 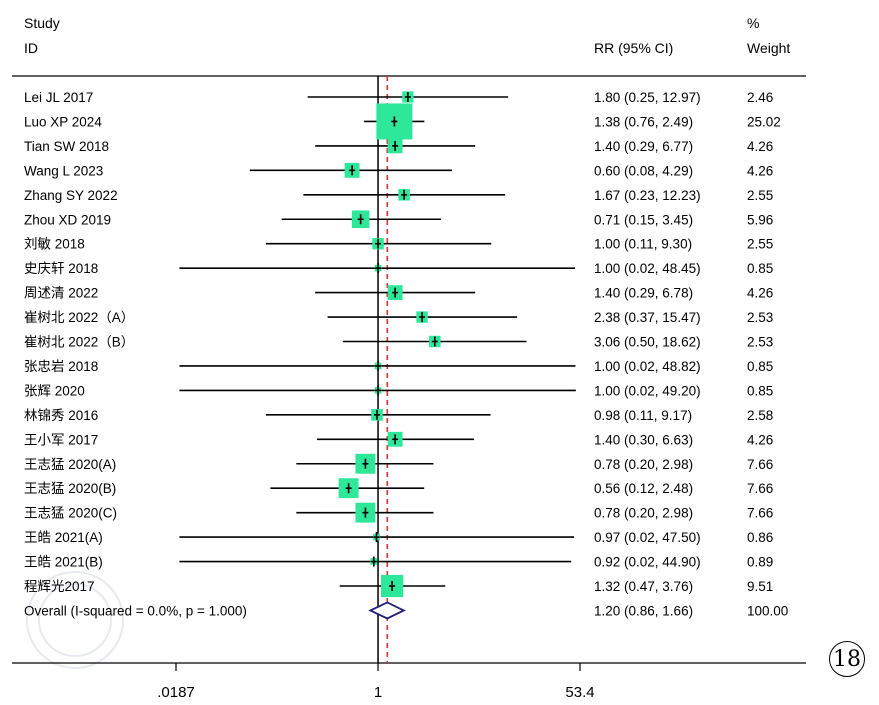 What do you see at coordinates (769, 48) in the screenshot?
I see `weight-header-label: Weight` at bounding box center [769, 48].